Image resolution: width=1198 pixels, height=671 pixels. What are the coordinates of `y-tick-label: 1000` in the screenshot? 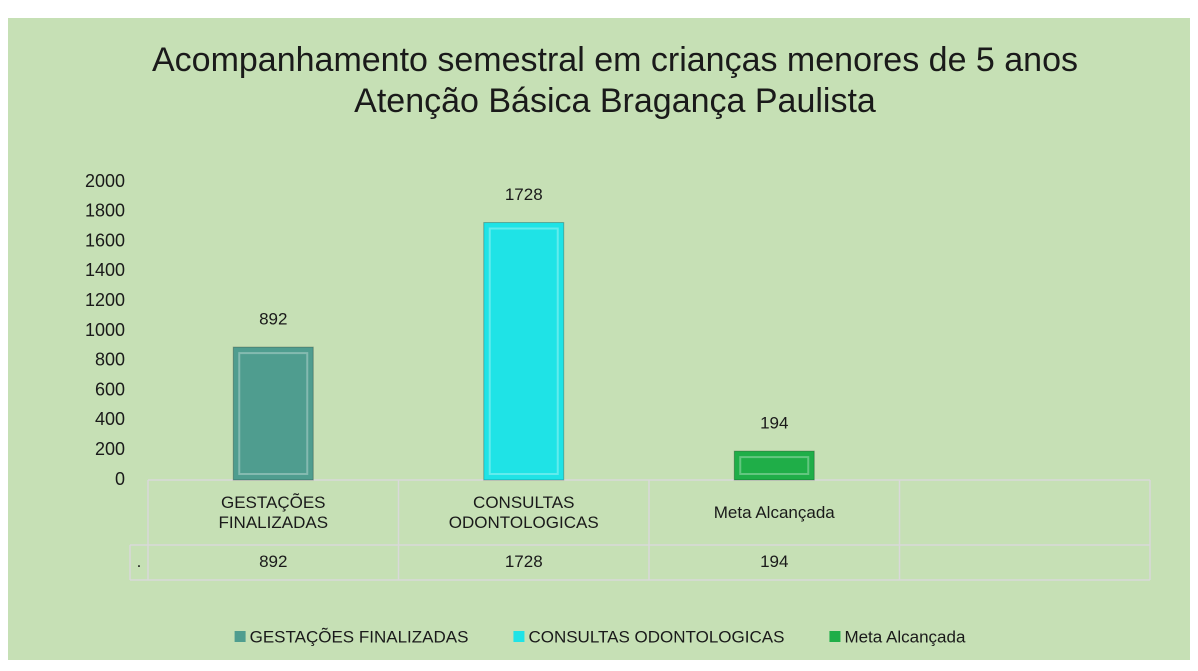 It's located at (105, 330).